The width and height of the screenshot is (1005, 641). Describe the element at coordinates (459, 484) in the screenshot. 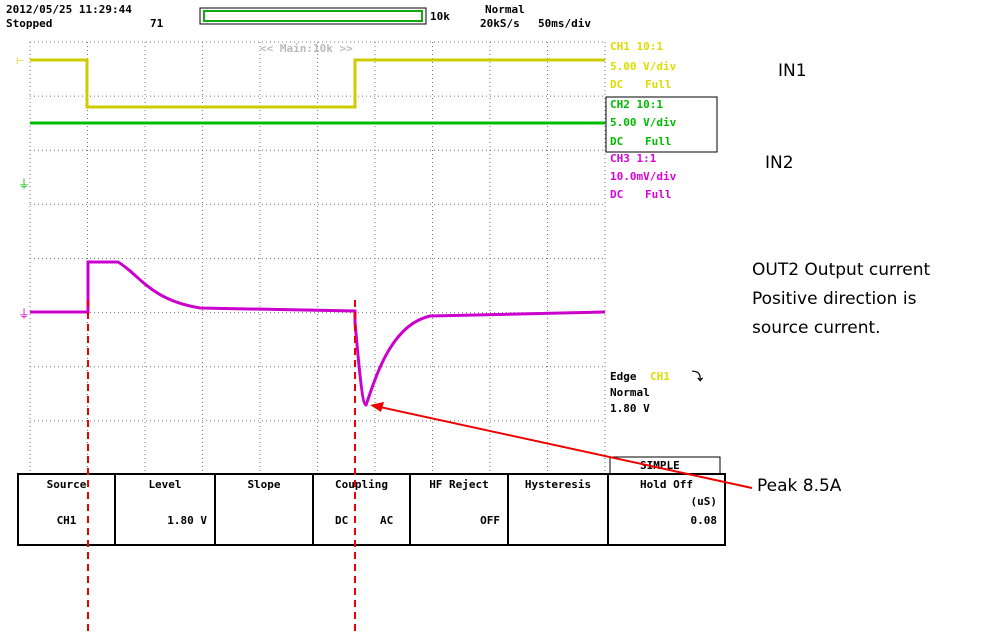

I see `menu-label: HF Reject` at that location.